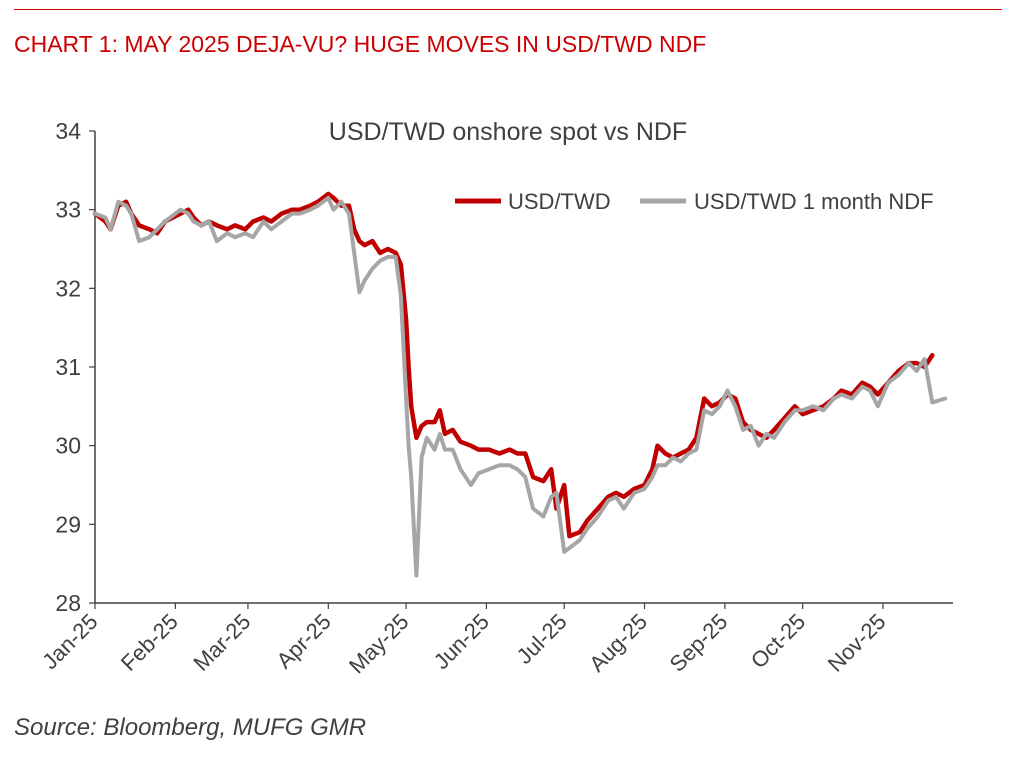 The image size is (1022, 760). Describe the element at coordinates (68, 524) in the screenshot. I see `y-tick-label: 29` at that location.